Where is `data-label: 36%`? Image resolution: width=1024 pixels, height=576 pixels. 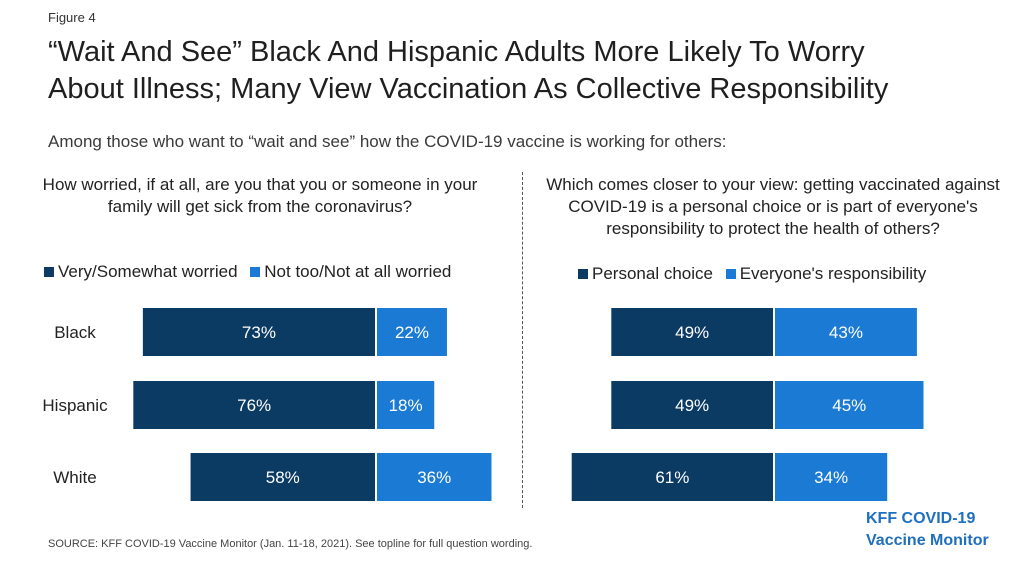
data-label: 36% is located at coordinates (434, 477).